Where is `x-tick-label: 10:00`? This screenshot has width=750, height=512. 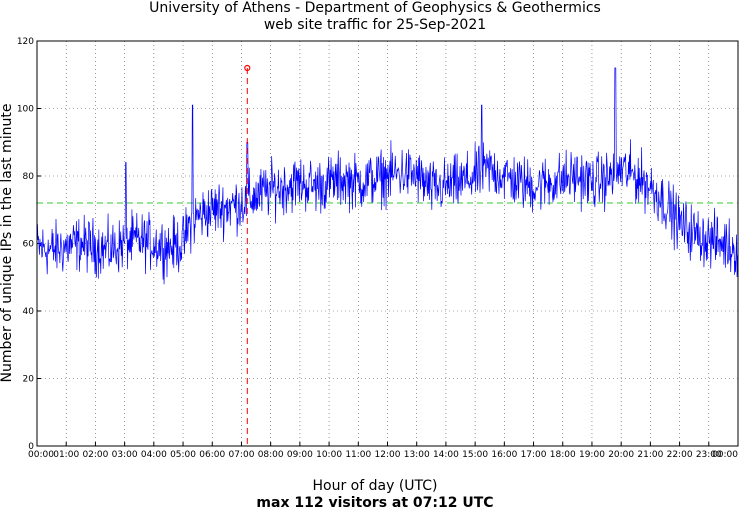
x-tick-label: 10:00 is located at coordinates (329, 455).